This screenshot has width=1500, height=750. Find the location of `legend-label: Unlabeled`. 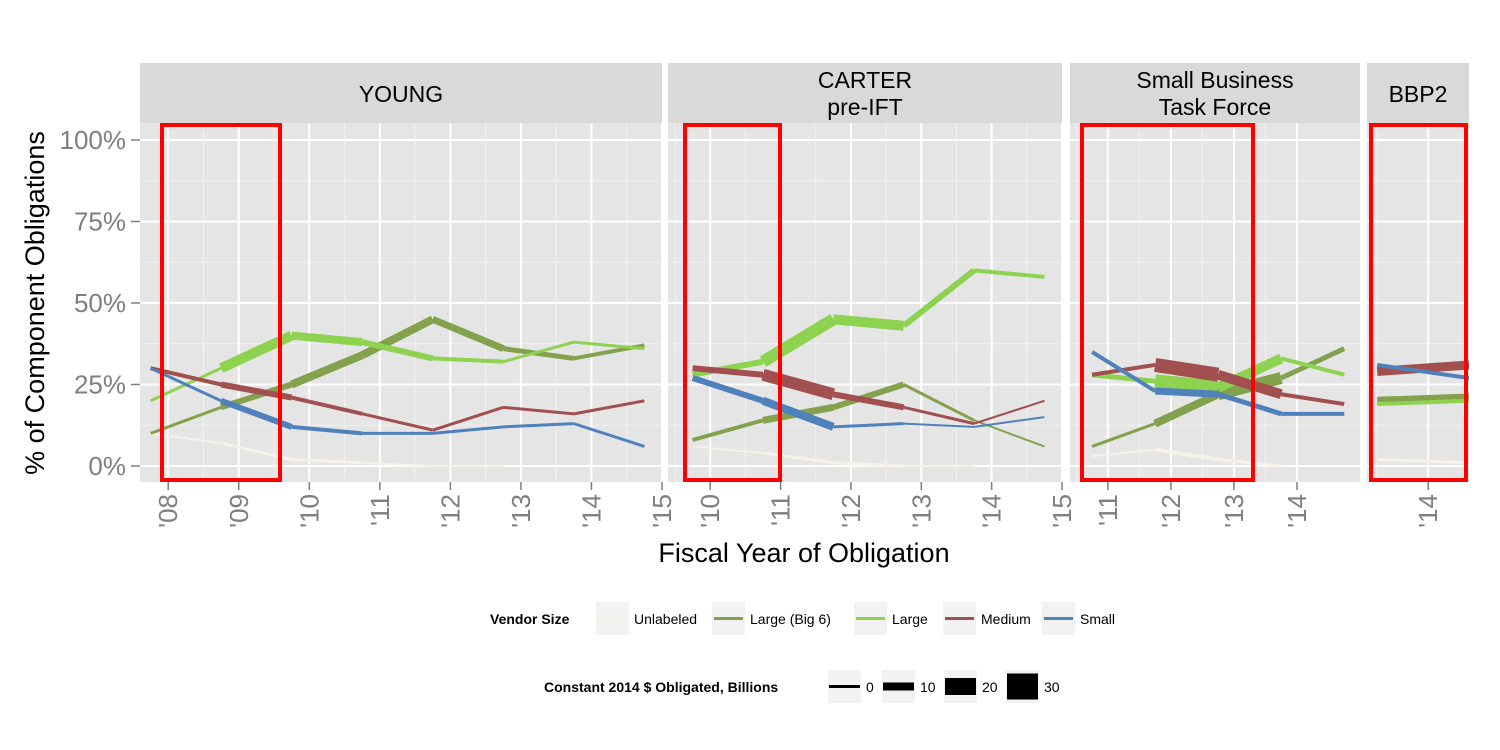

legend-label: Unlabeled is located at coordinates (665, 619).